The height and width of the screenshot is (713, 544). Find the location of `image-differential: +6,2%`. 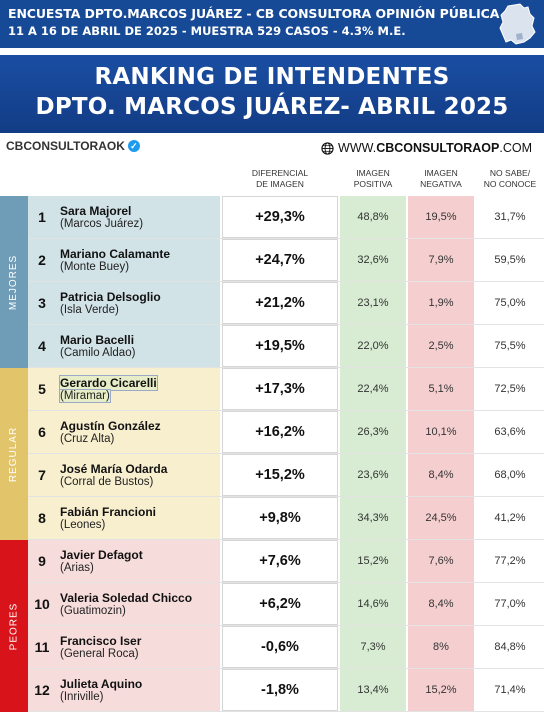

image-differential: +6,2% is located at coordinates (280, 604).